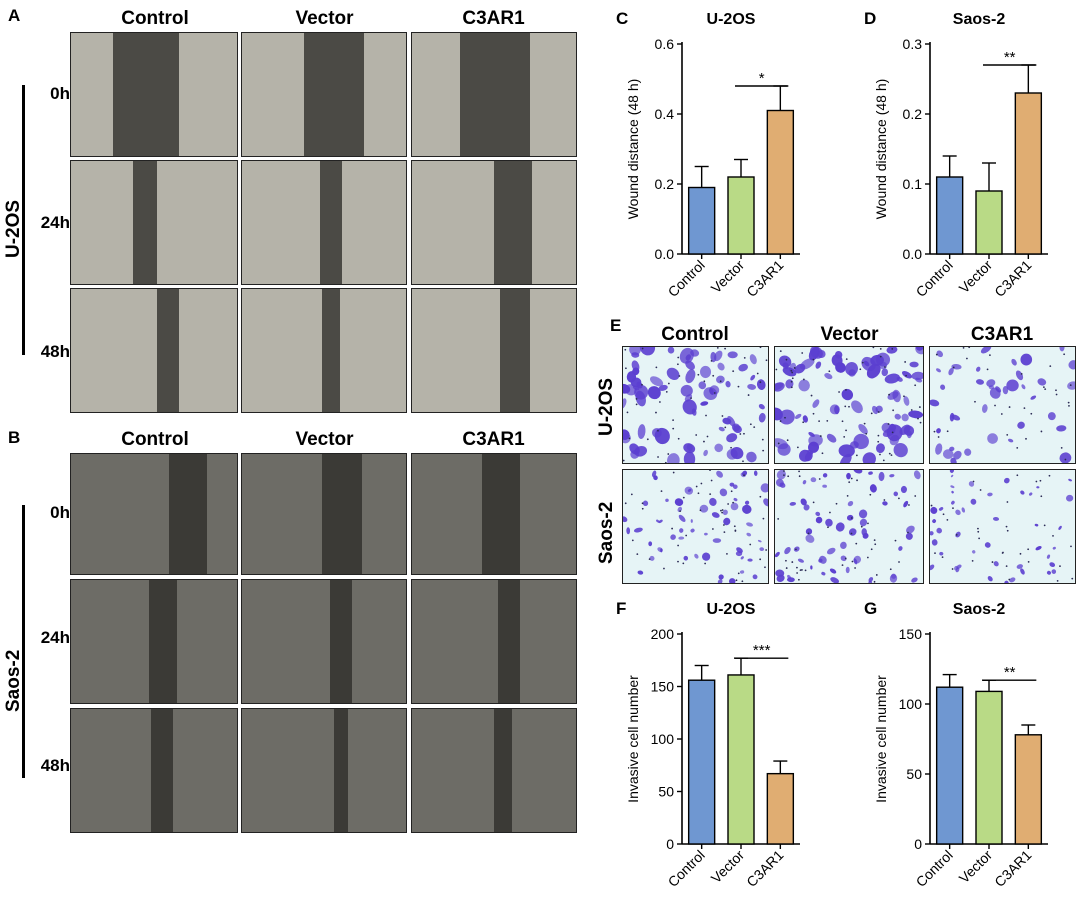 The height and width of the screenshot is (908, 1084). I want to click on wound-image-saos2-vector-0h, so click(324, 514).